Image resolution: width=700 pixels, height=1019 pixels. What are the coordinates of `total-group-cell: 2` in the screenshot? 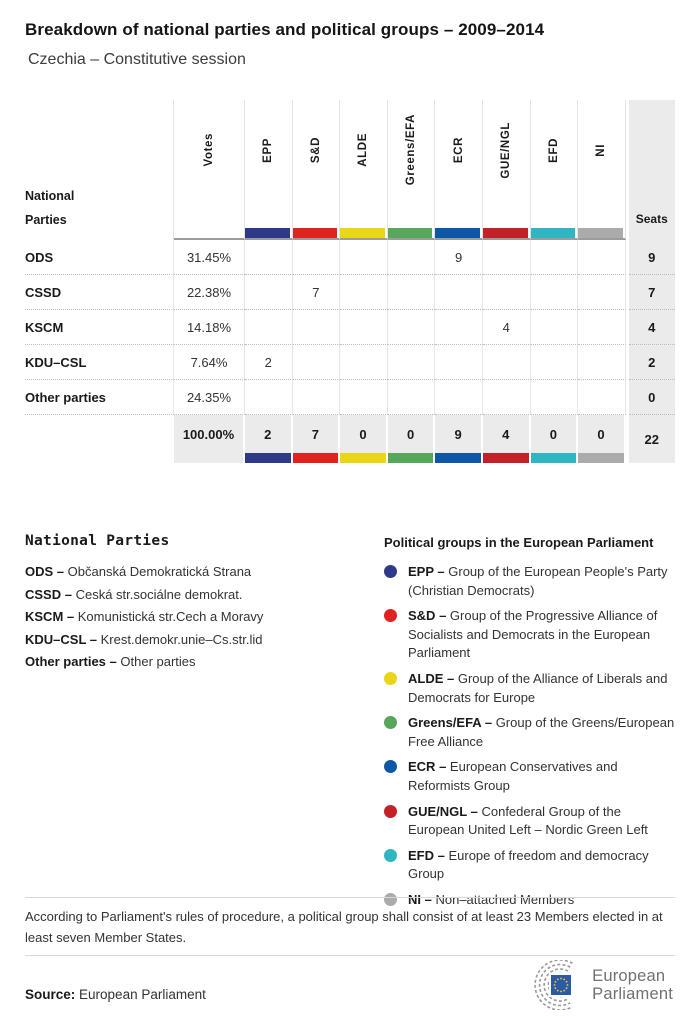 It's located at (269, 439).